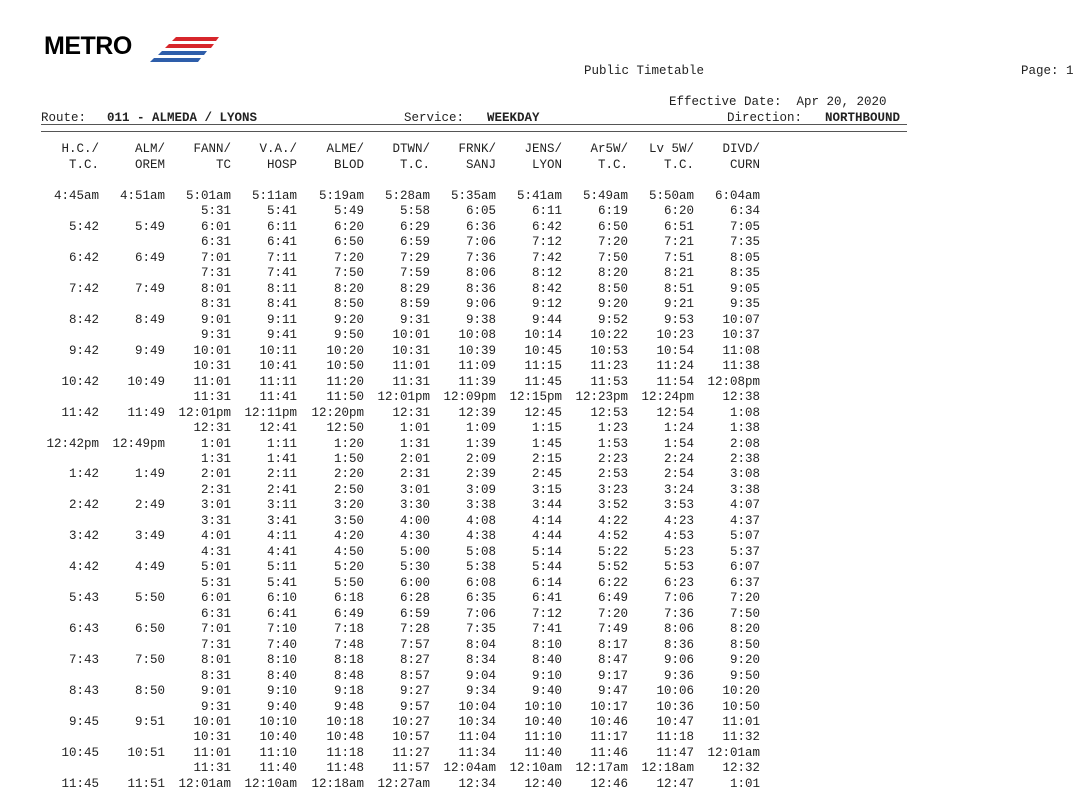 The image size is (1092, 802). Describe the element at coordinates (212, 768) in the screenshot. I see `time-cell: 11:31` at that location.